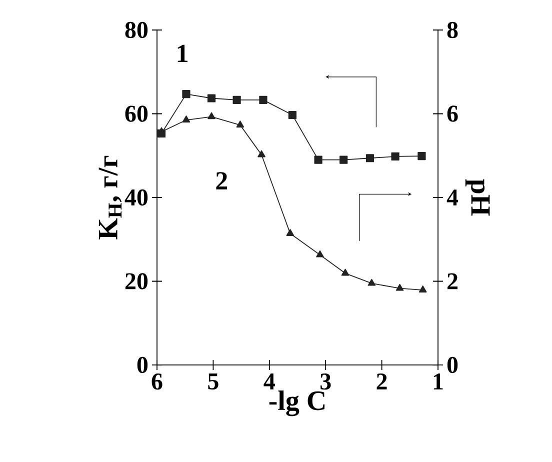 This screenshot has height=462, width=552. I want to click on annotation: 2, so click(222, 181).